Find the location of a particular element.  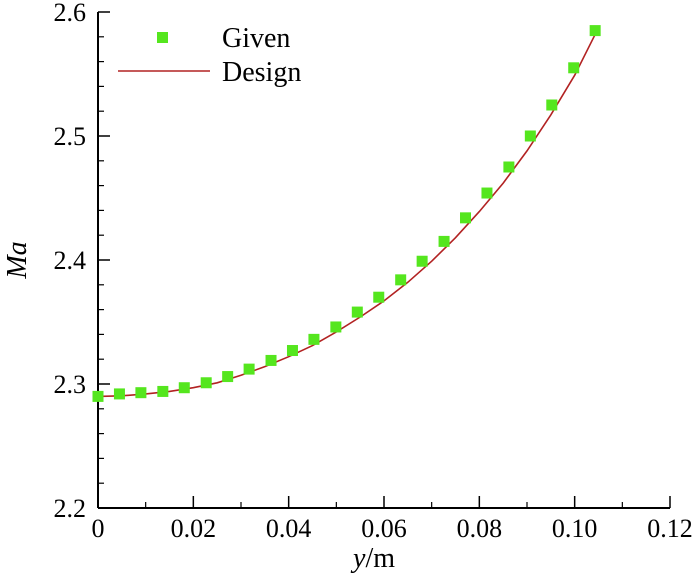

legend-given-label: Given is located at coordinates (256, 38).